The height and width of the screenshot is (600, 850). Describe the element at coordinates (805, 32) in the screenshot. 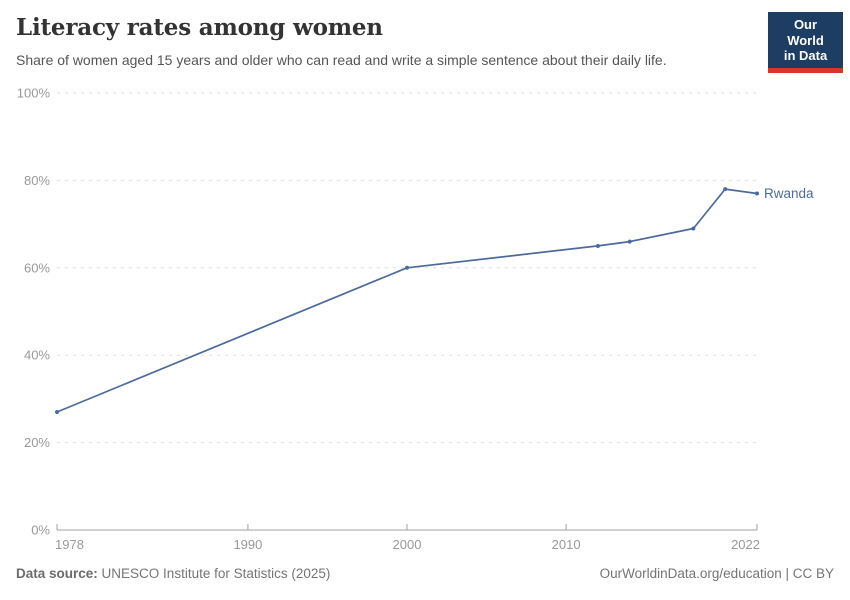

I see `owid-logo-line1: Our World` at that location.